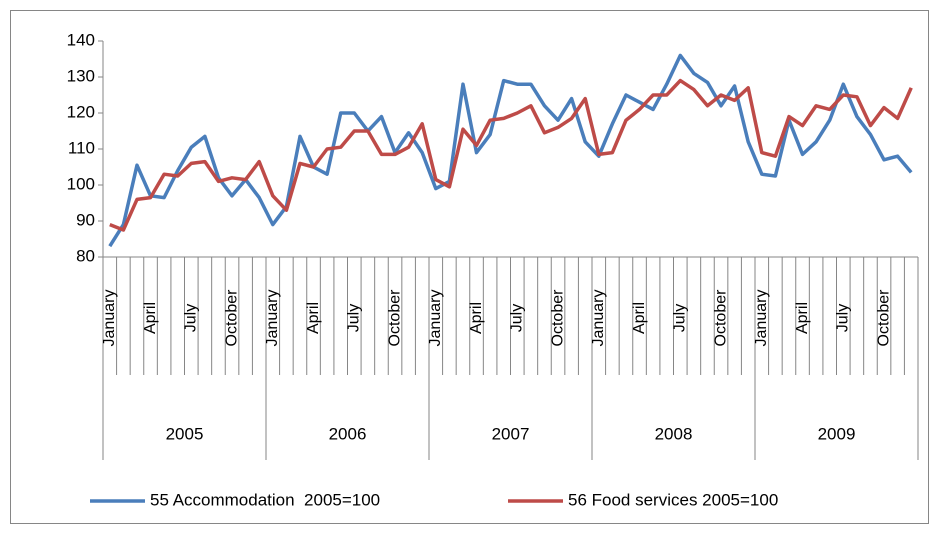  Describe the element at coordinates (185, 433) in the screenshot. I see `x-group-label: 2005` at that location.